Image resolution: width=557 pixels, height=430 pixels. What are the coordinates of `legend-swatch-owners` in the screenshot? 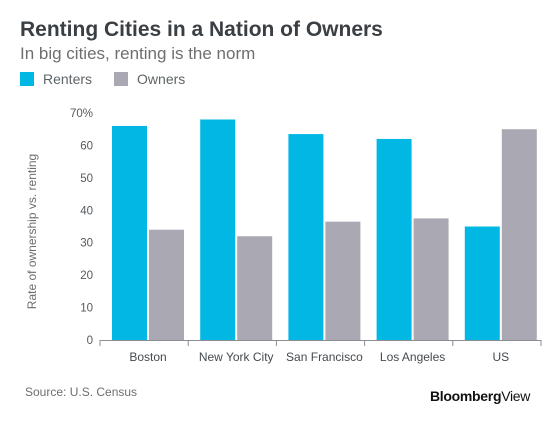 It's located at (121, 79).